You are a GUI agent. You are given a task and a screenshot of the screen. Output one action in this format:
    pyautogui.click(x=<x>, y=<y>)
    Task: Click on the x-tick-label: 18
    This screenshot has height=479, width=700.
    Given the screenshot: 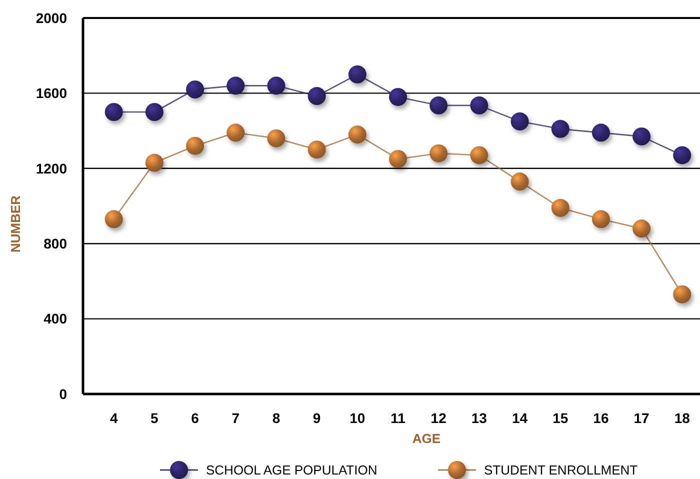 What is the action you would take?
    pyautogui.click(x=682, y=418)
    